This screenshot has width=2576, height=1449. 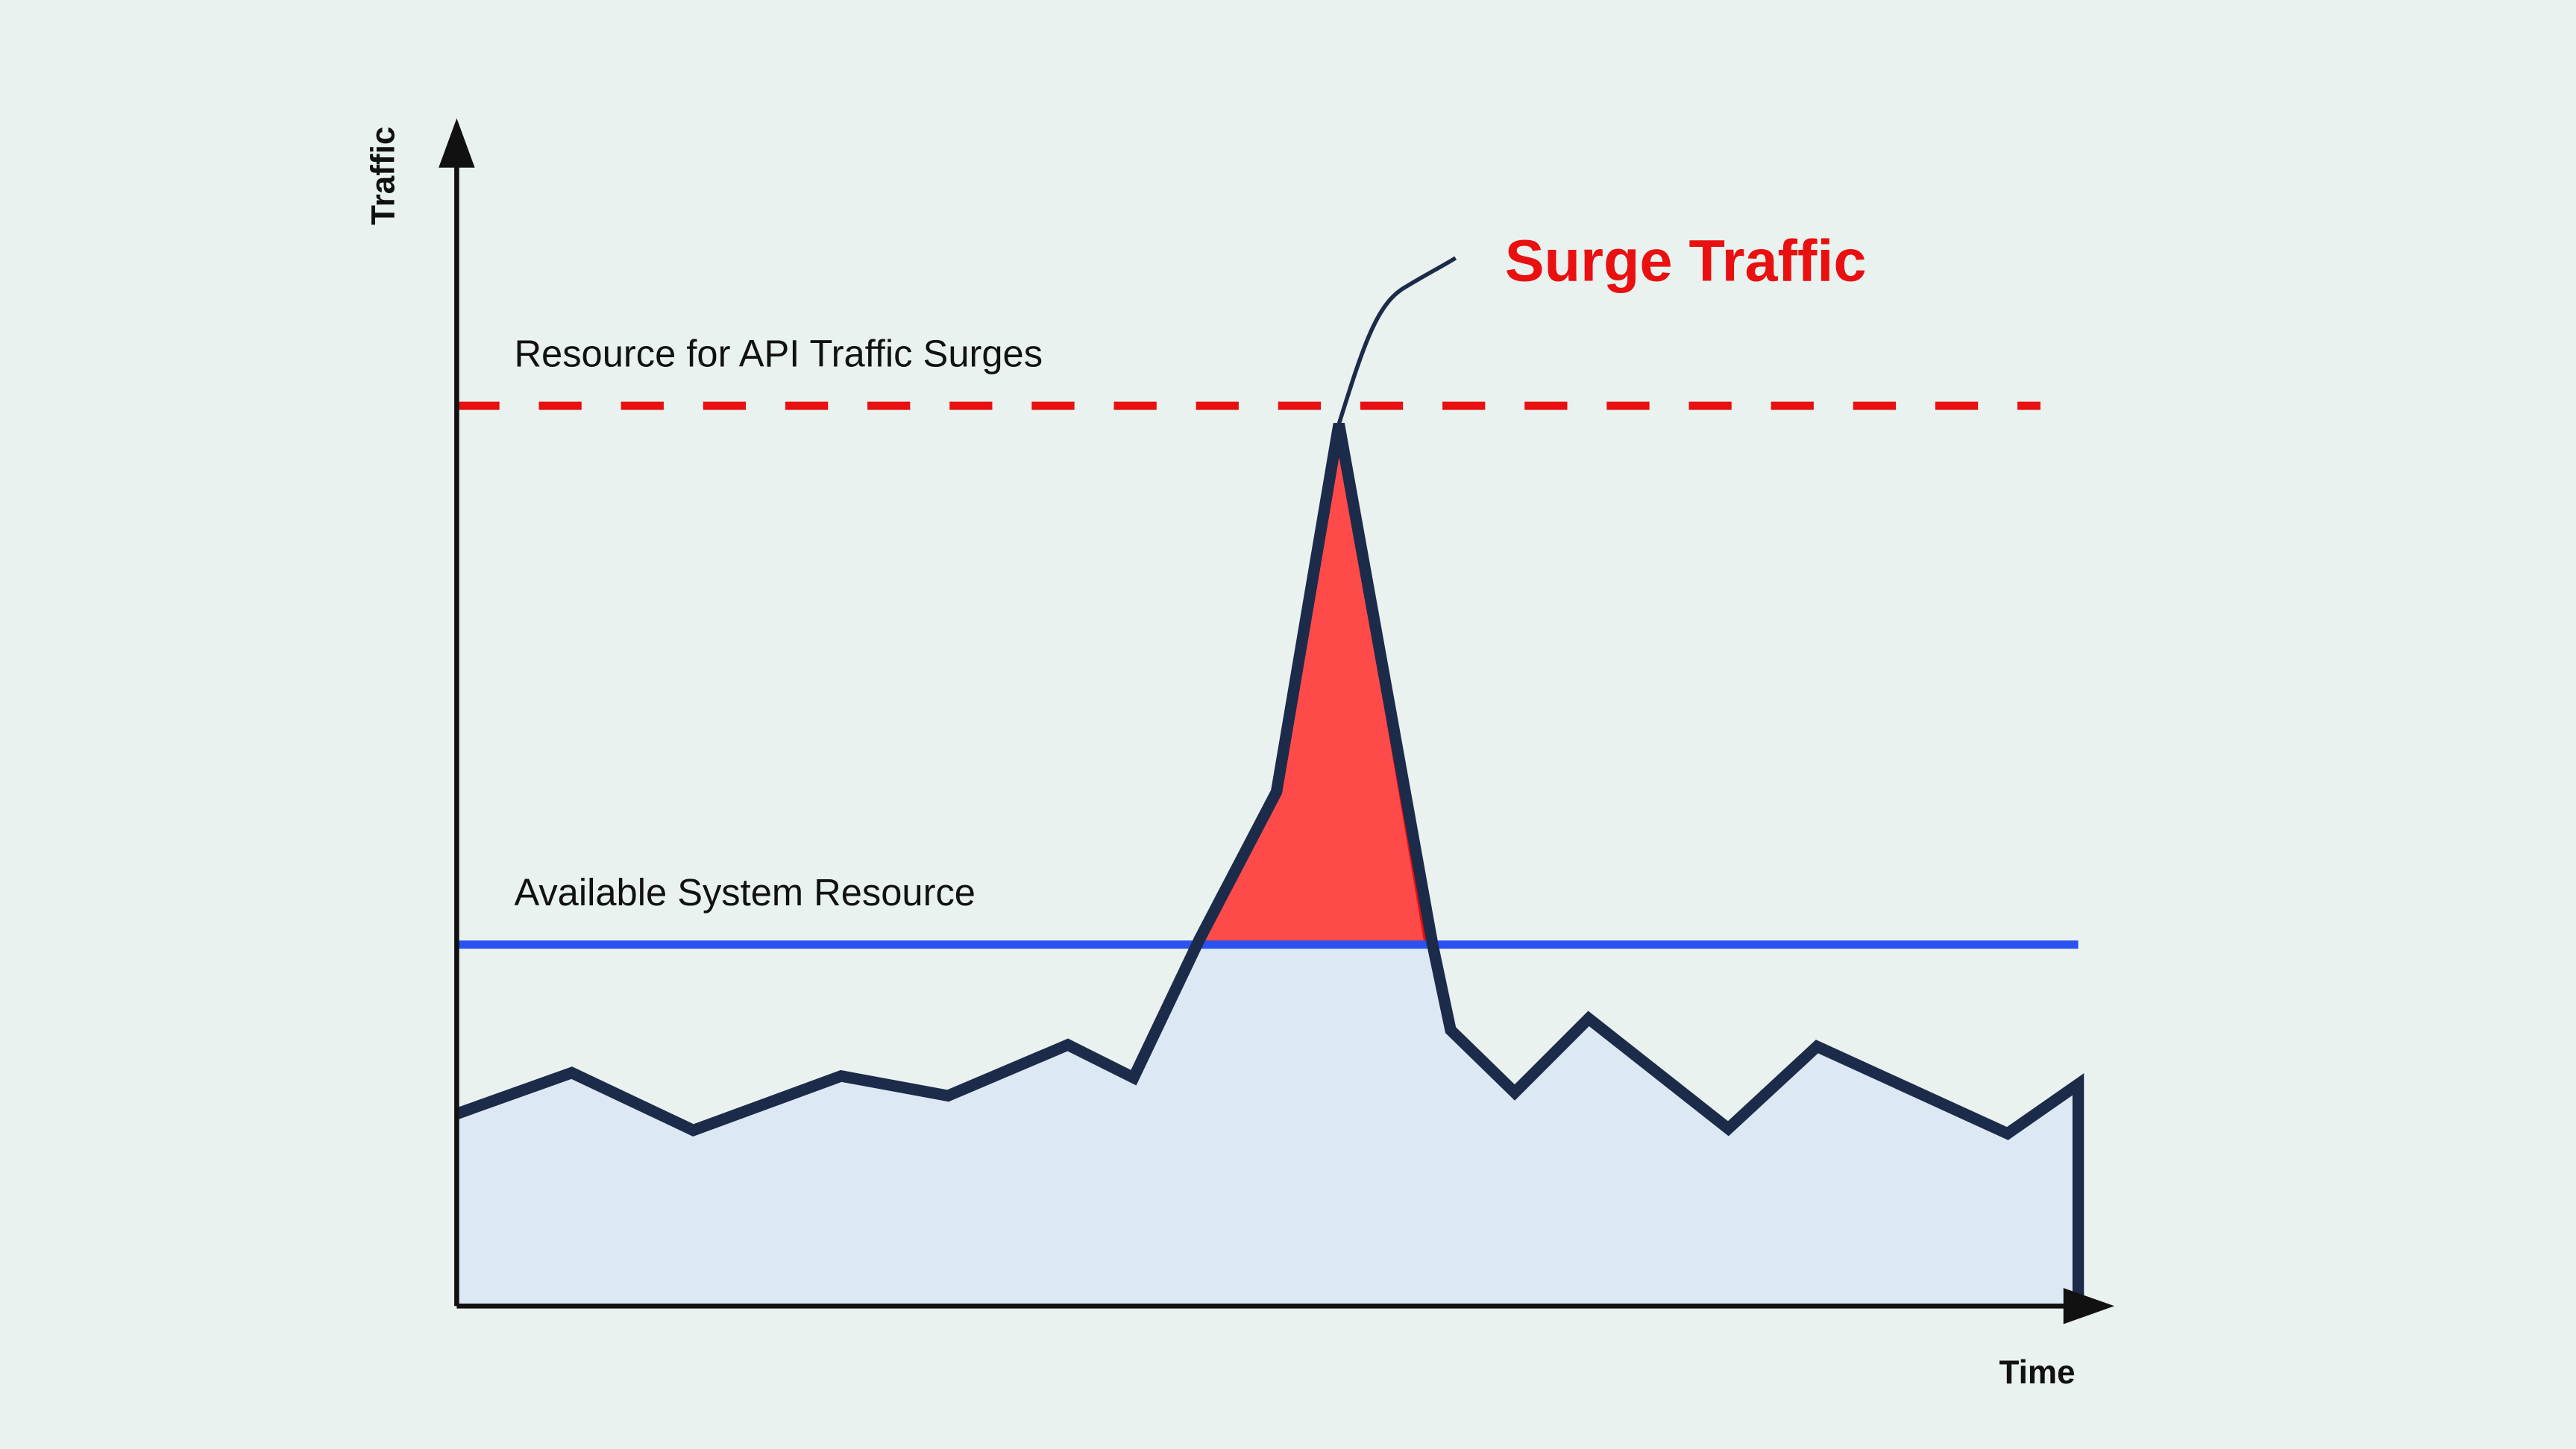 What do you see at coordinates (779, 353) in the screenshot?
I see `surge-resource-label: Resource for API Traffic Surges` at bounding box center [779, 353].